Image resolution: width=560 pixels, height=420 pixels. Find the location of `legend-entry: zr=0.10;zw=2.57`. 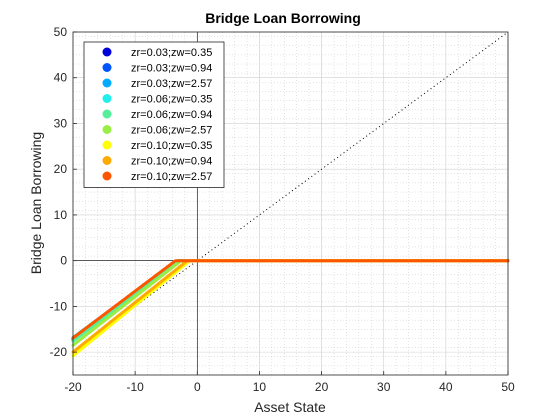

legend-entry: zr=0.10;zw=2.57 is located at coordinates (171, 177).